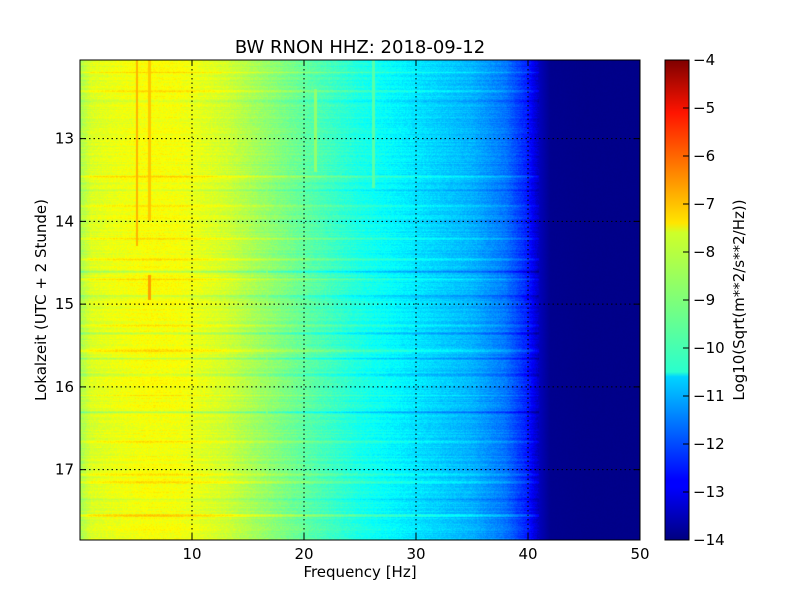  I want to click on colorbar-tick-label: −12, so click(709, 444).